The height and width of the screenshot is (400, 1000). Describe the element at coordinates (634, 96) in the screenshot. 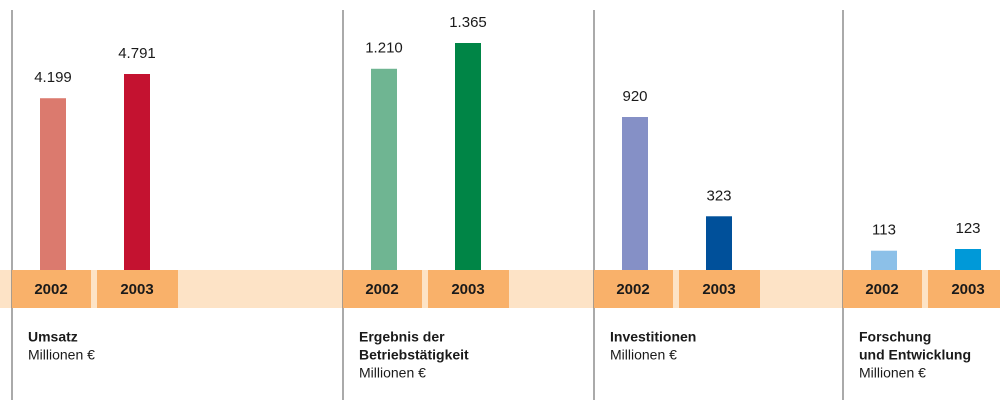

I see `value-label: 920` at that location.